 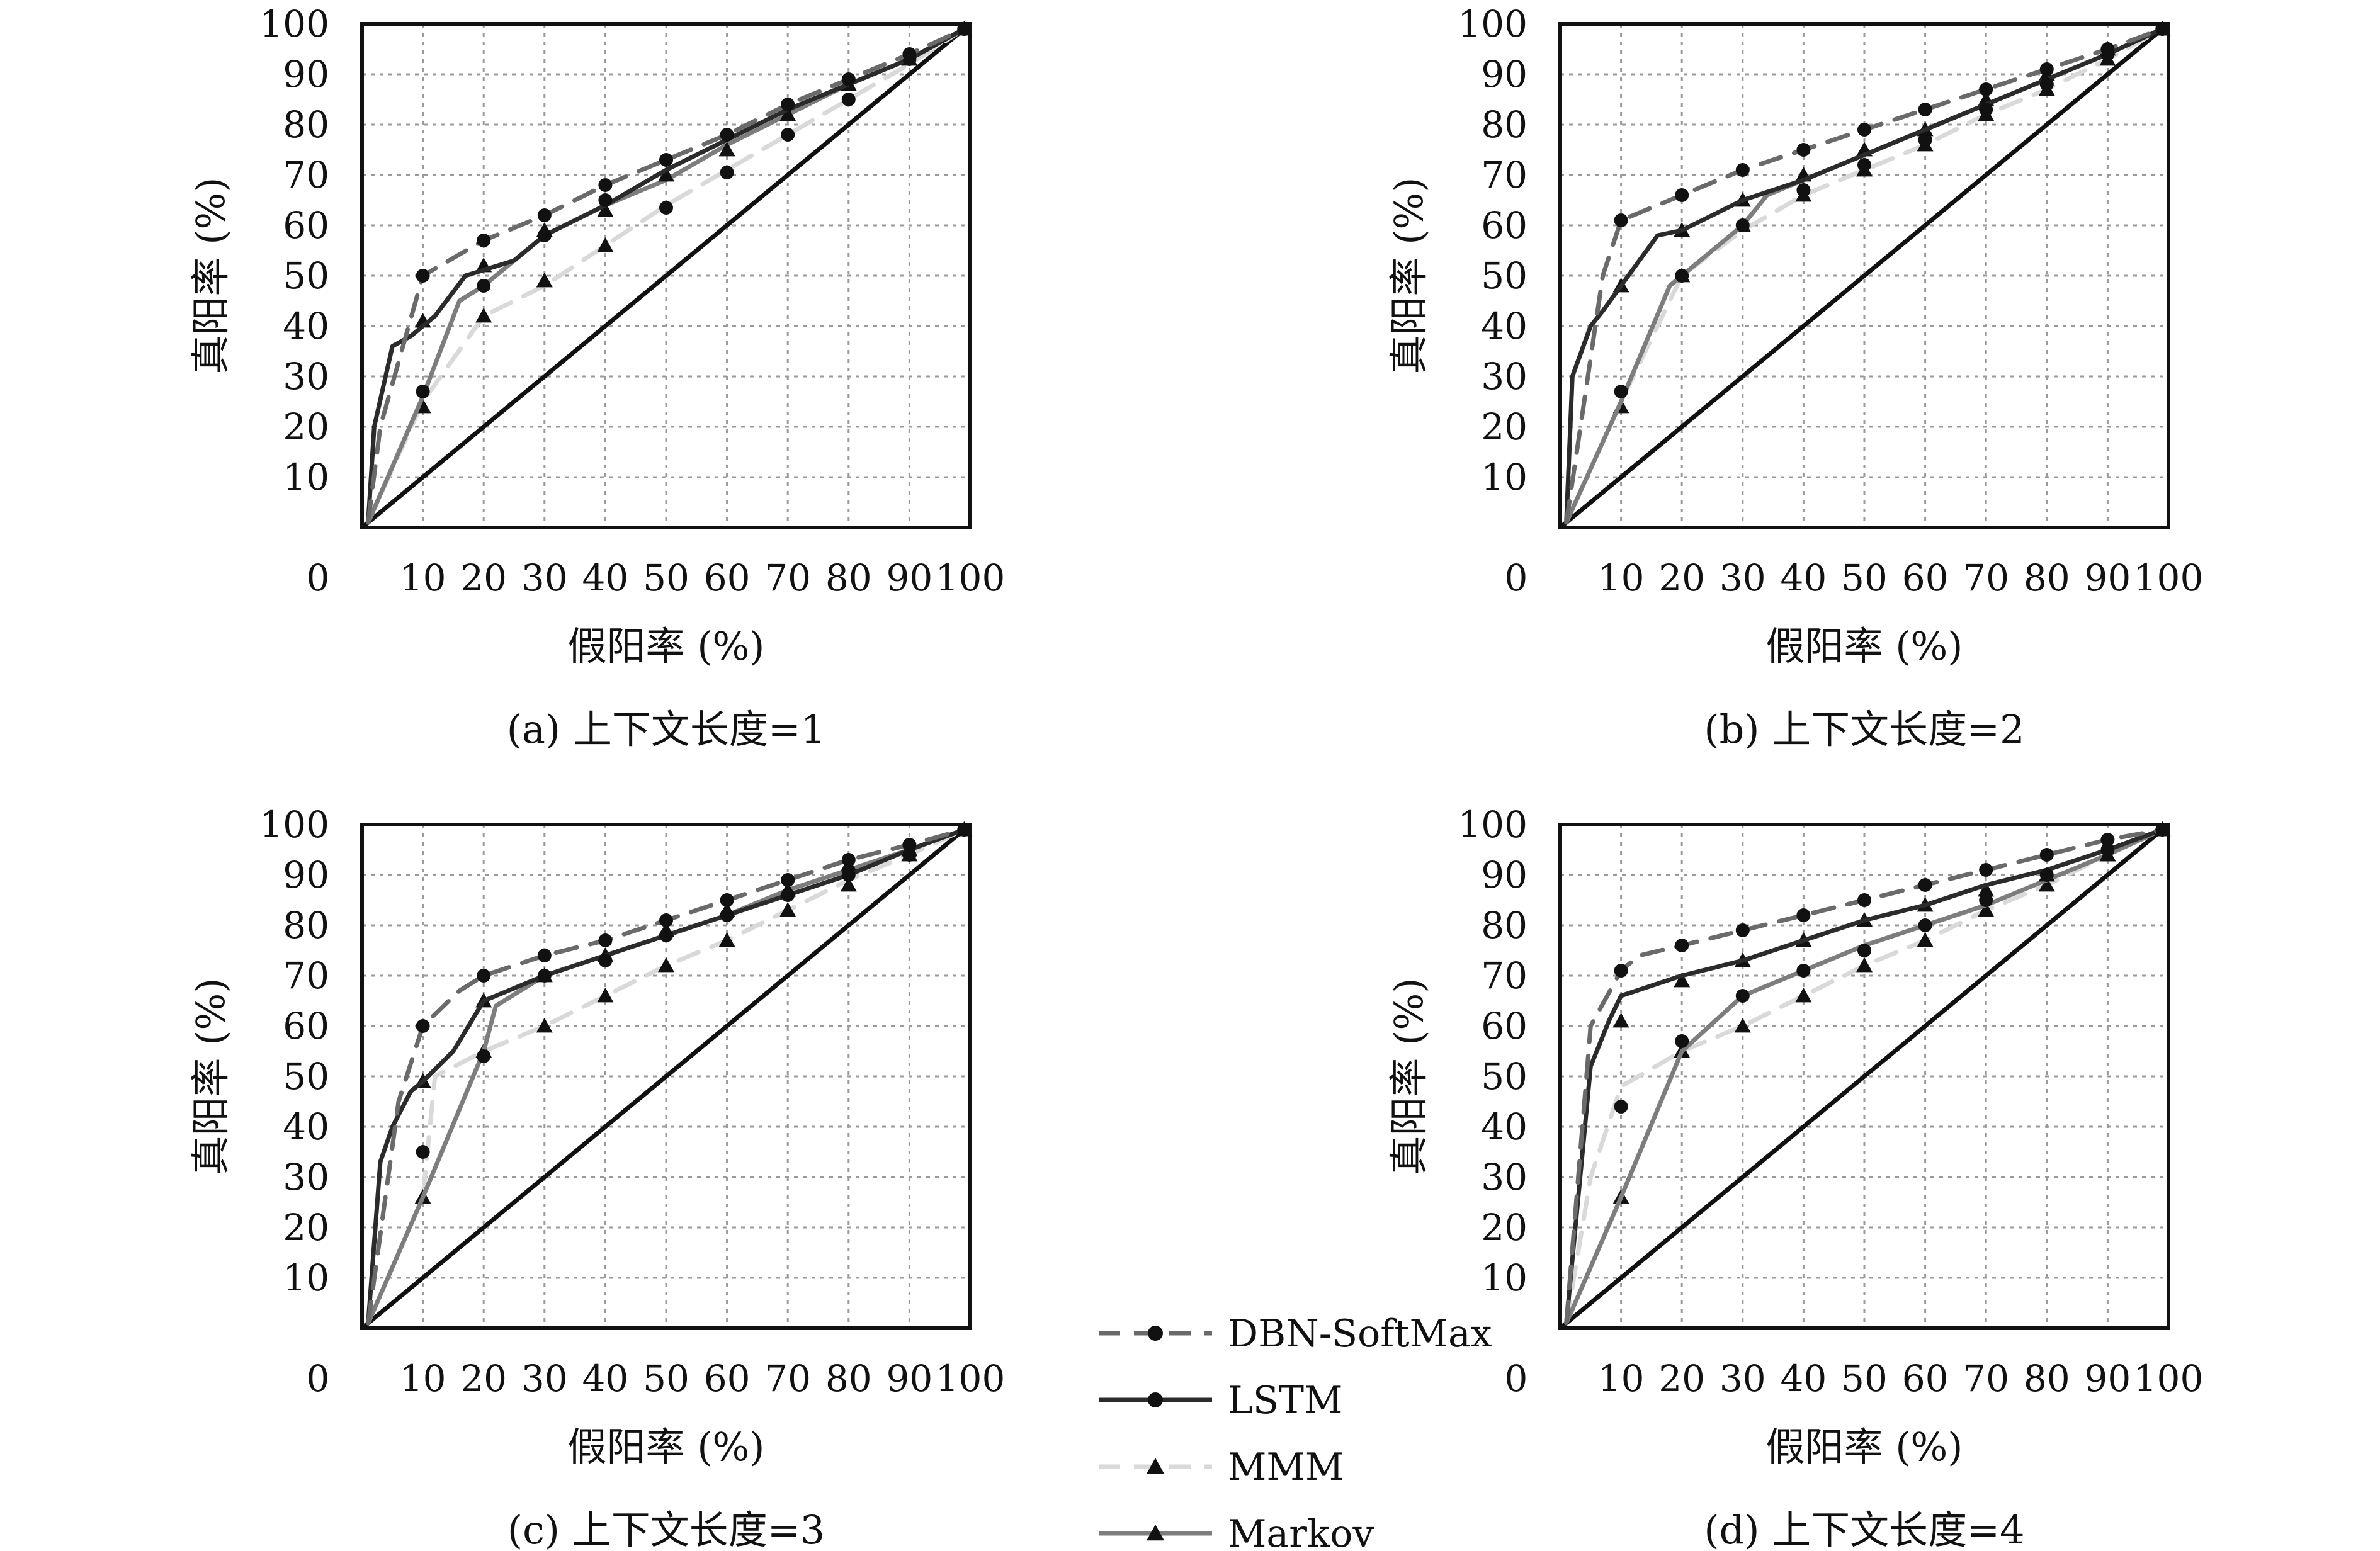 What do you see at coordinates (1504, 1076) in the screenshot?
I see `y-tick-label: 50` at bounding box center [1504, 1076].